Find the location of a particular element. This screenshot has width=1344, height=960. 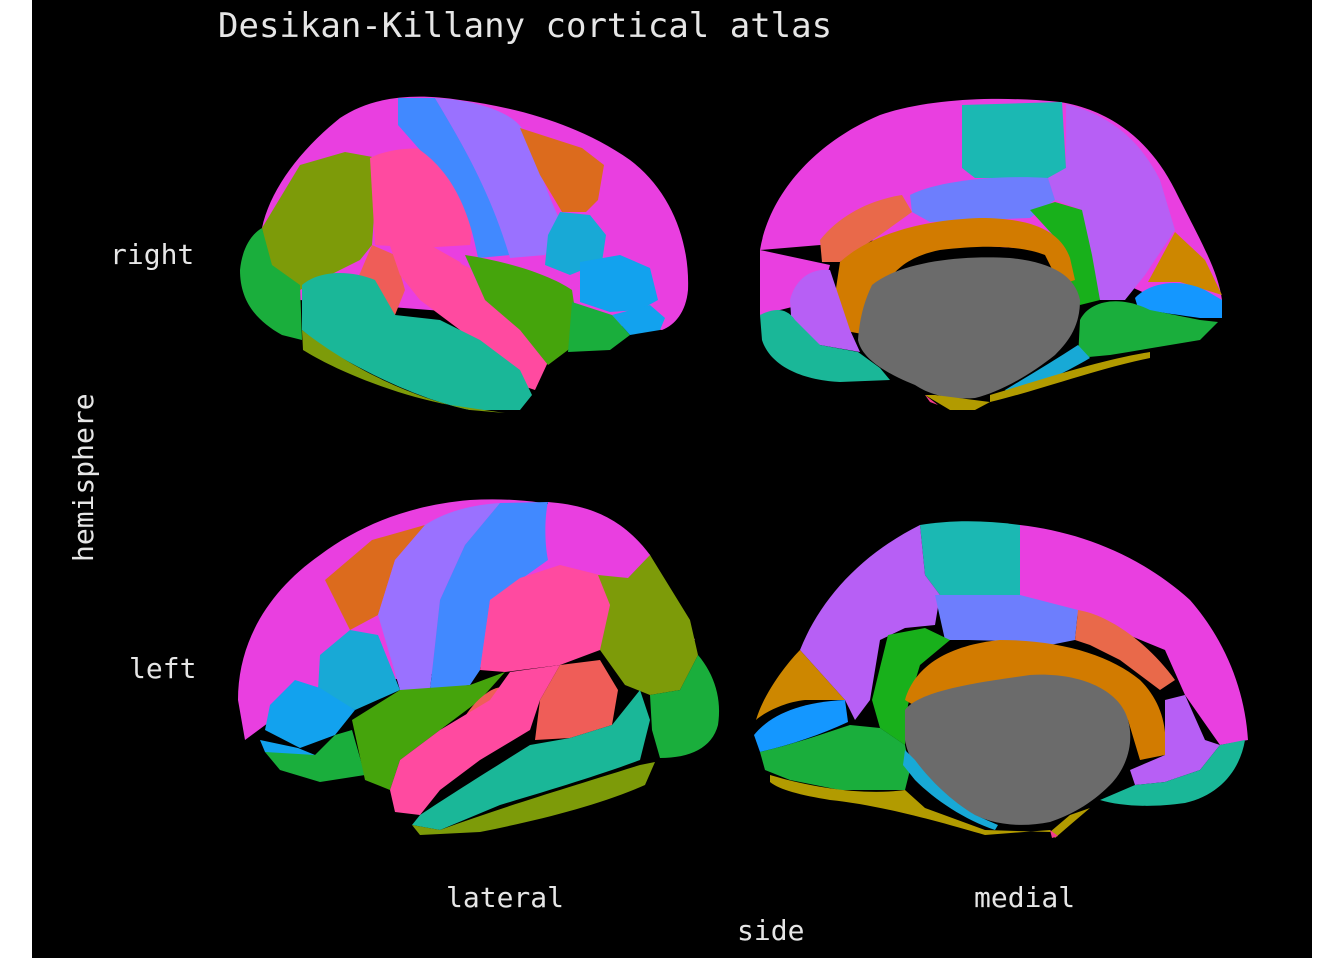

region-precentral is located at coordinates (454, 178).